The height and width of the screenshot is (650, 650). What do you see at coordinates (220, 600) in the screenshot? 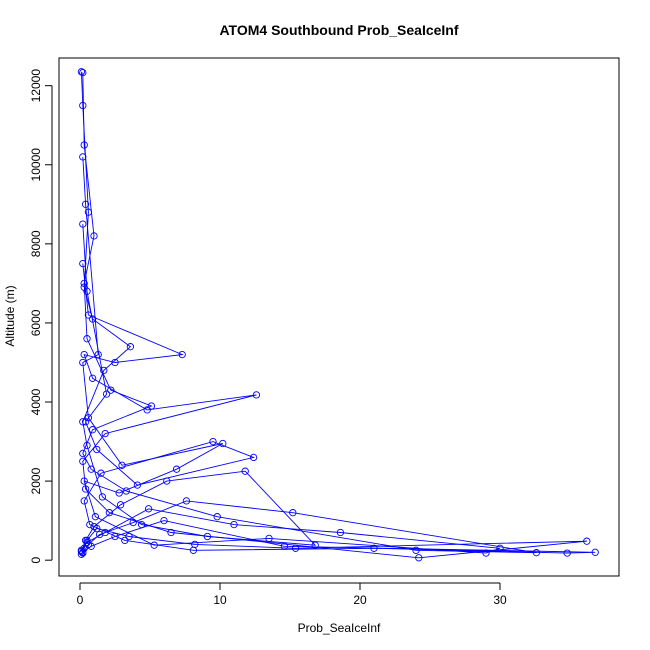
I see `x-tick-label: 10` at bounding box center [220, 600].